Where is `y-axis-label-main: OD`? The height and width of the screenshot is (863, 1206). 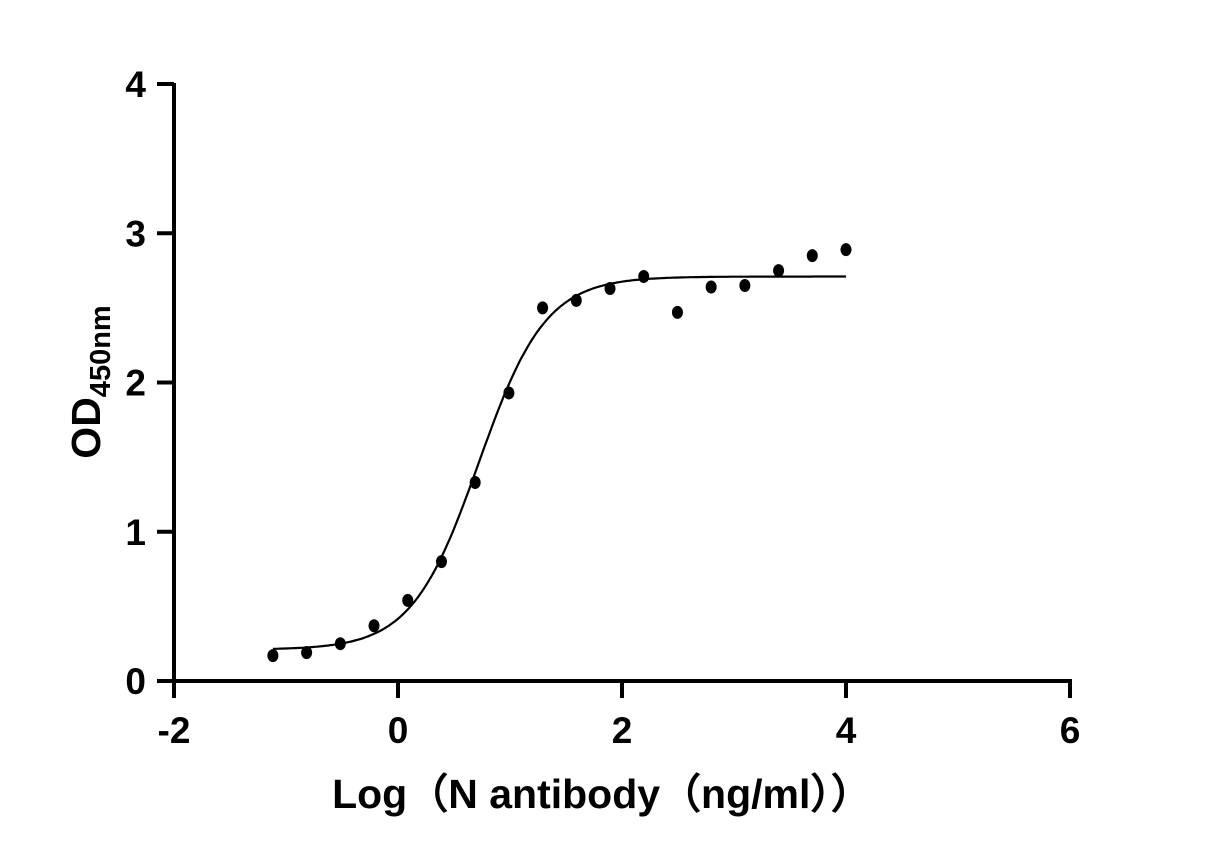
y-axis-label-main: OD is located at coordinates (86, 428).